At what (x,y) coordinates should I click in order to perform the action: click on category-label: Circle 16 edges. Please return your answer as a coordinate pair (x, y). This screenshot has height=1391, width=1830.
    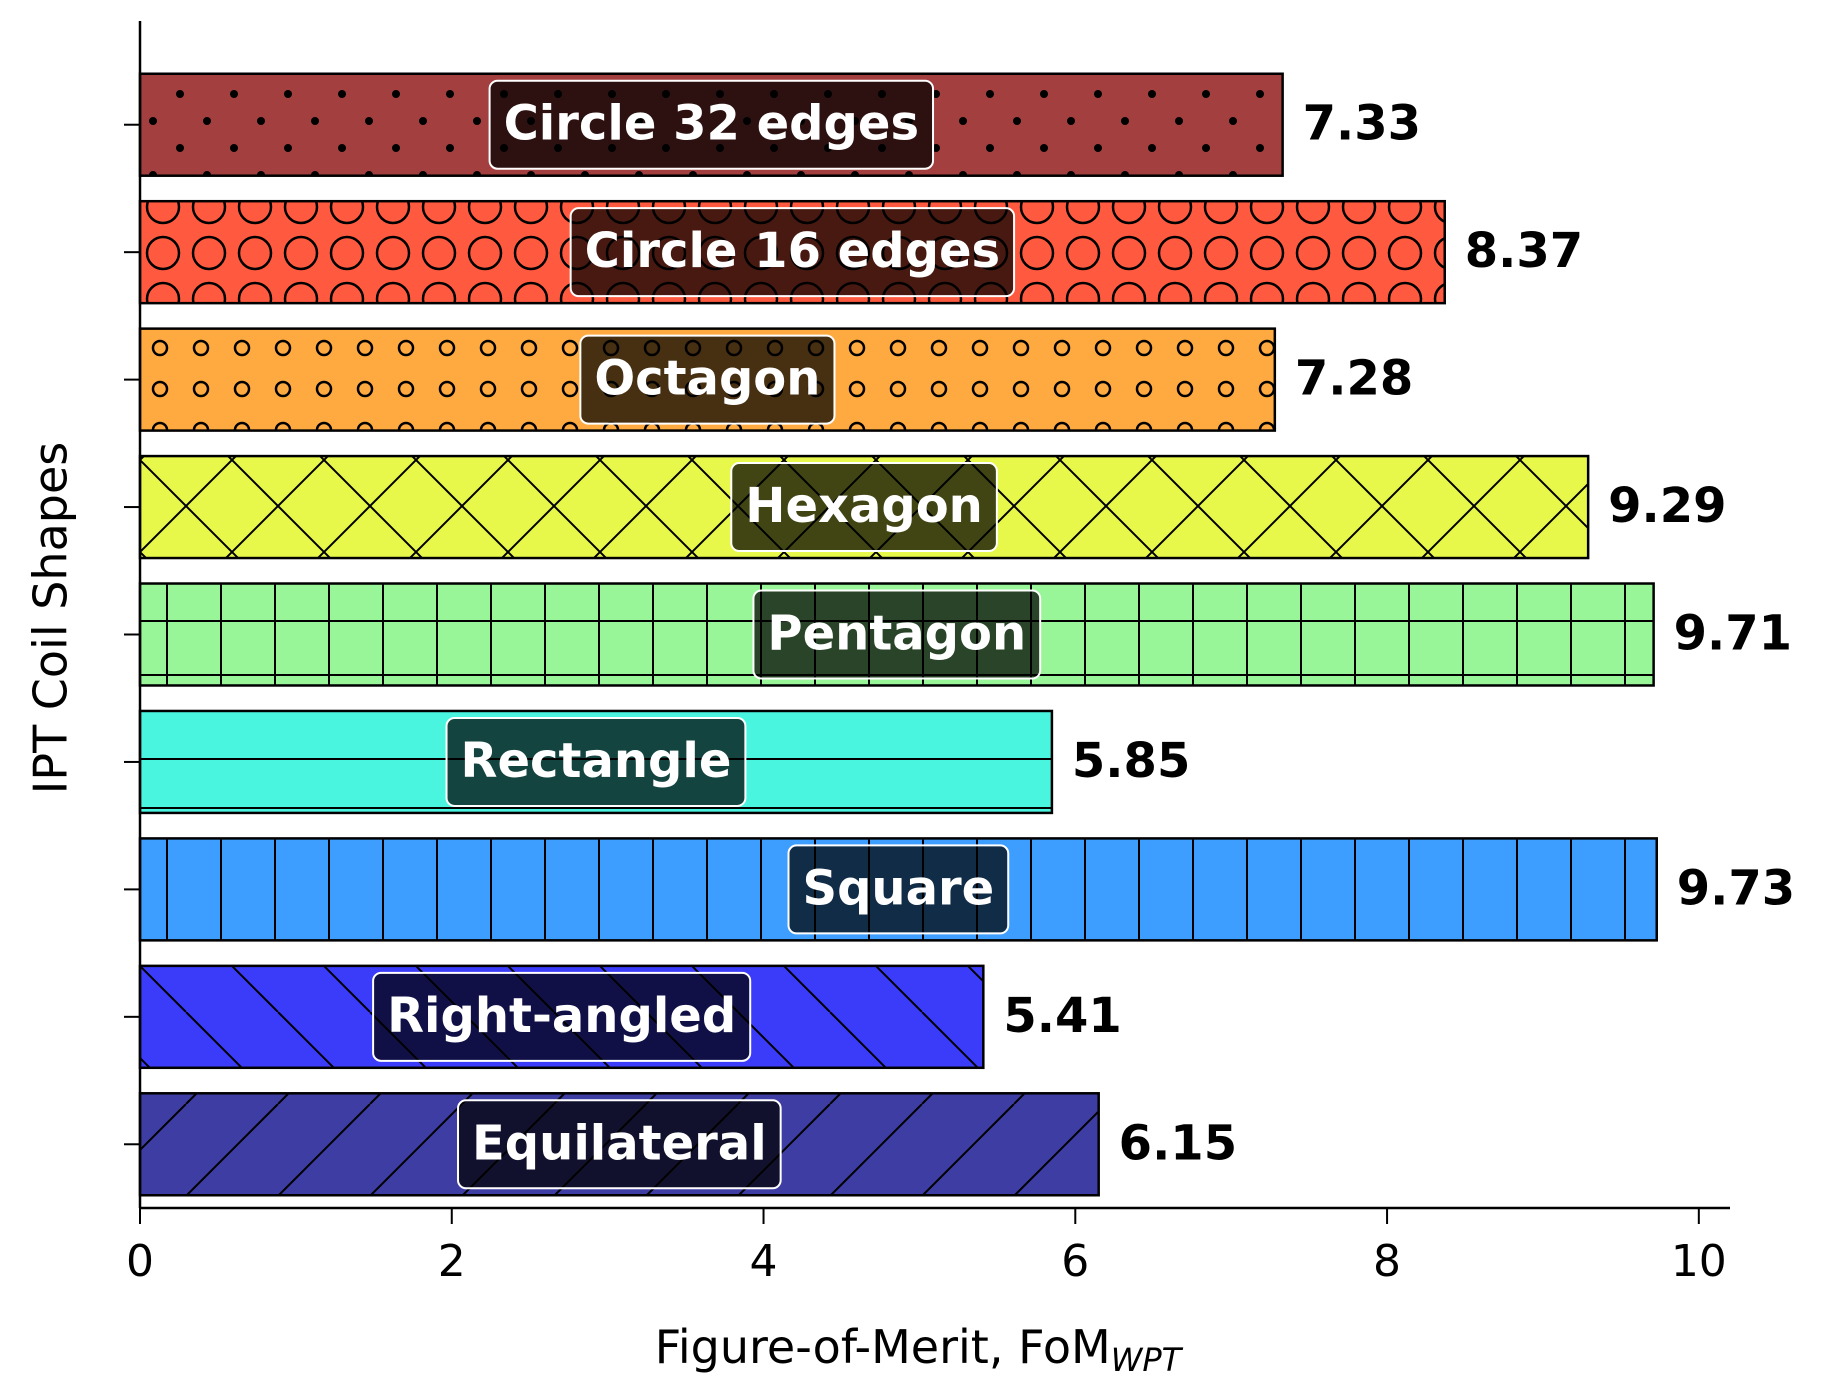
    Looking at the image, I should click on (792, 251).